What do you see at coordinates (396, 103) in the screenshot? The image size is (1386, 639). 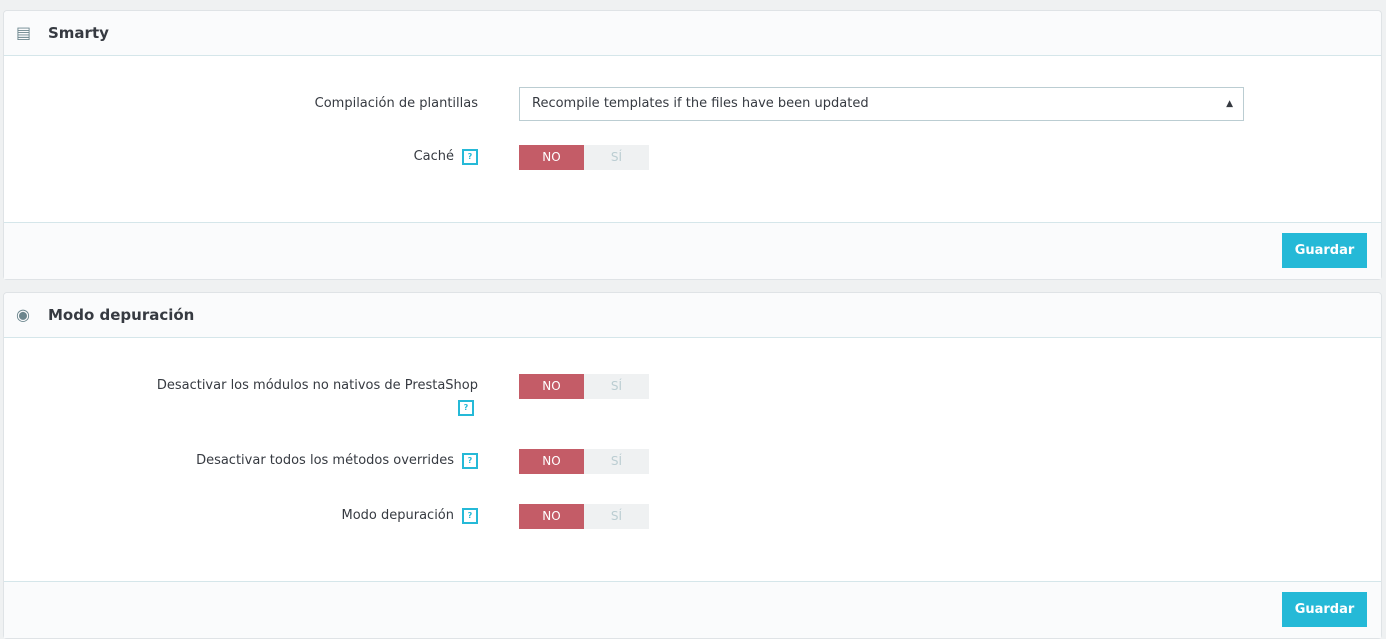 I see `compile-label: Compilación de plantillas` at bounding box center [396, 103].